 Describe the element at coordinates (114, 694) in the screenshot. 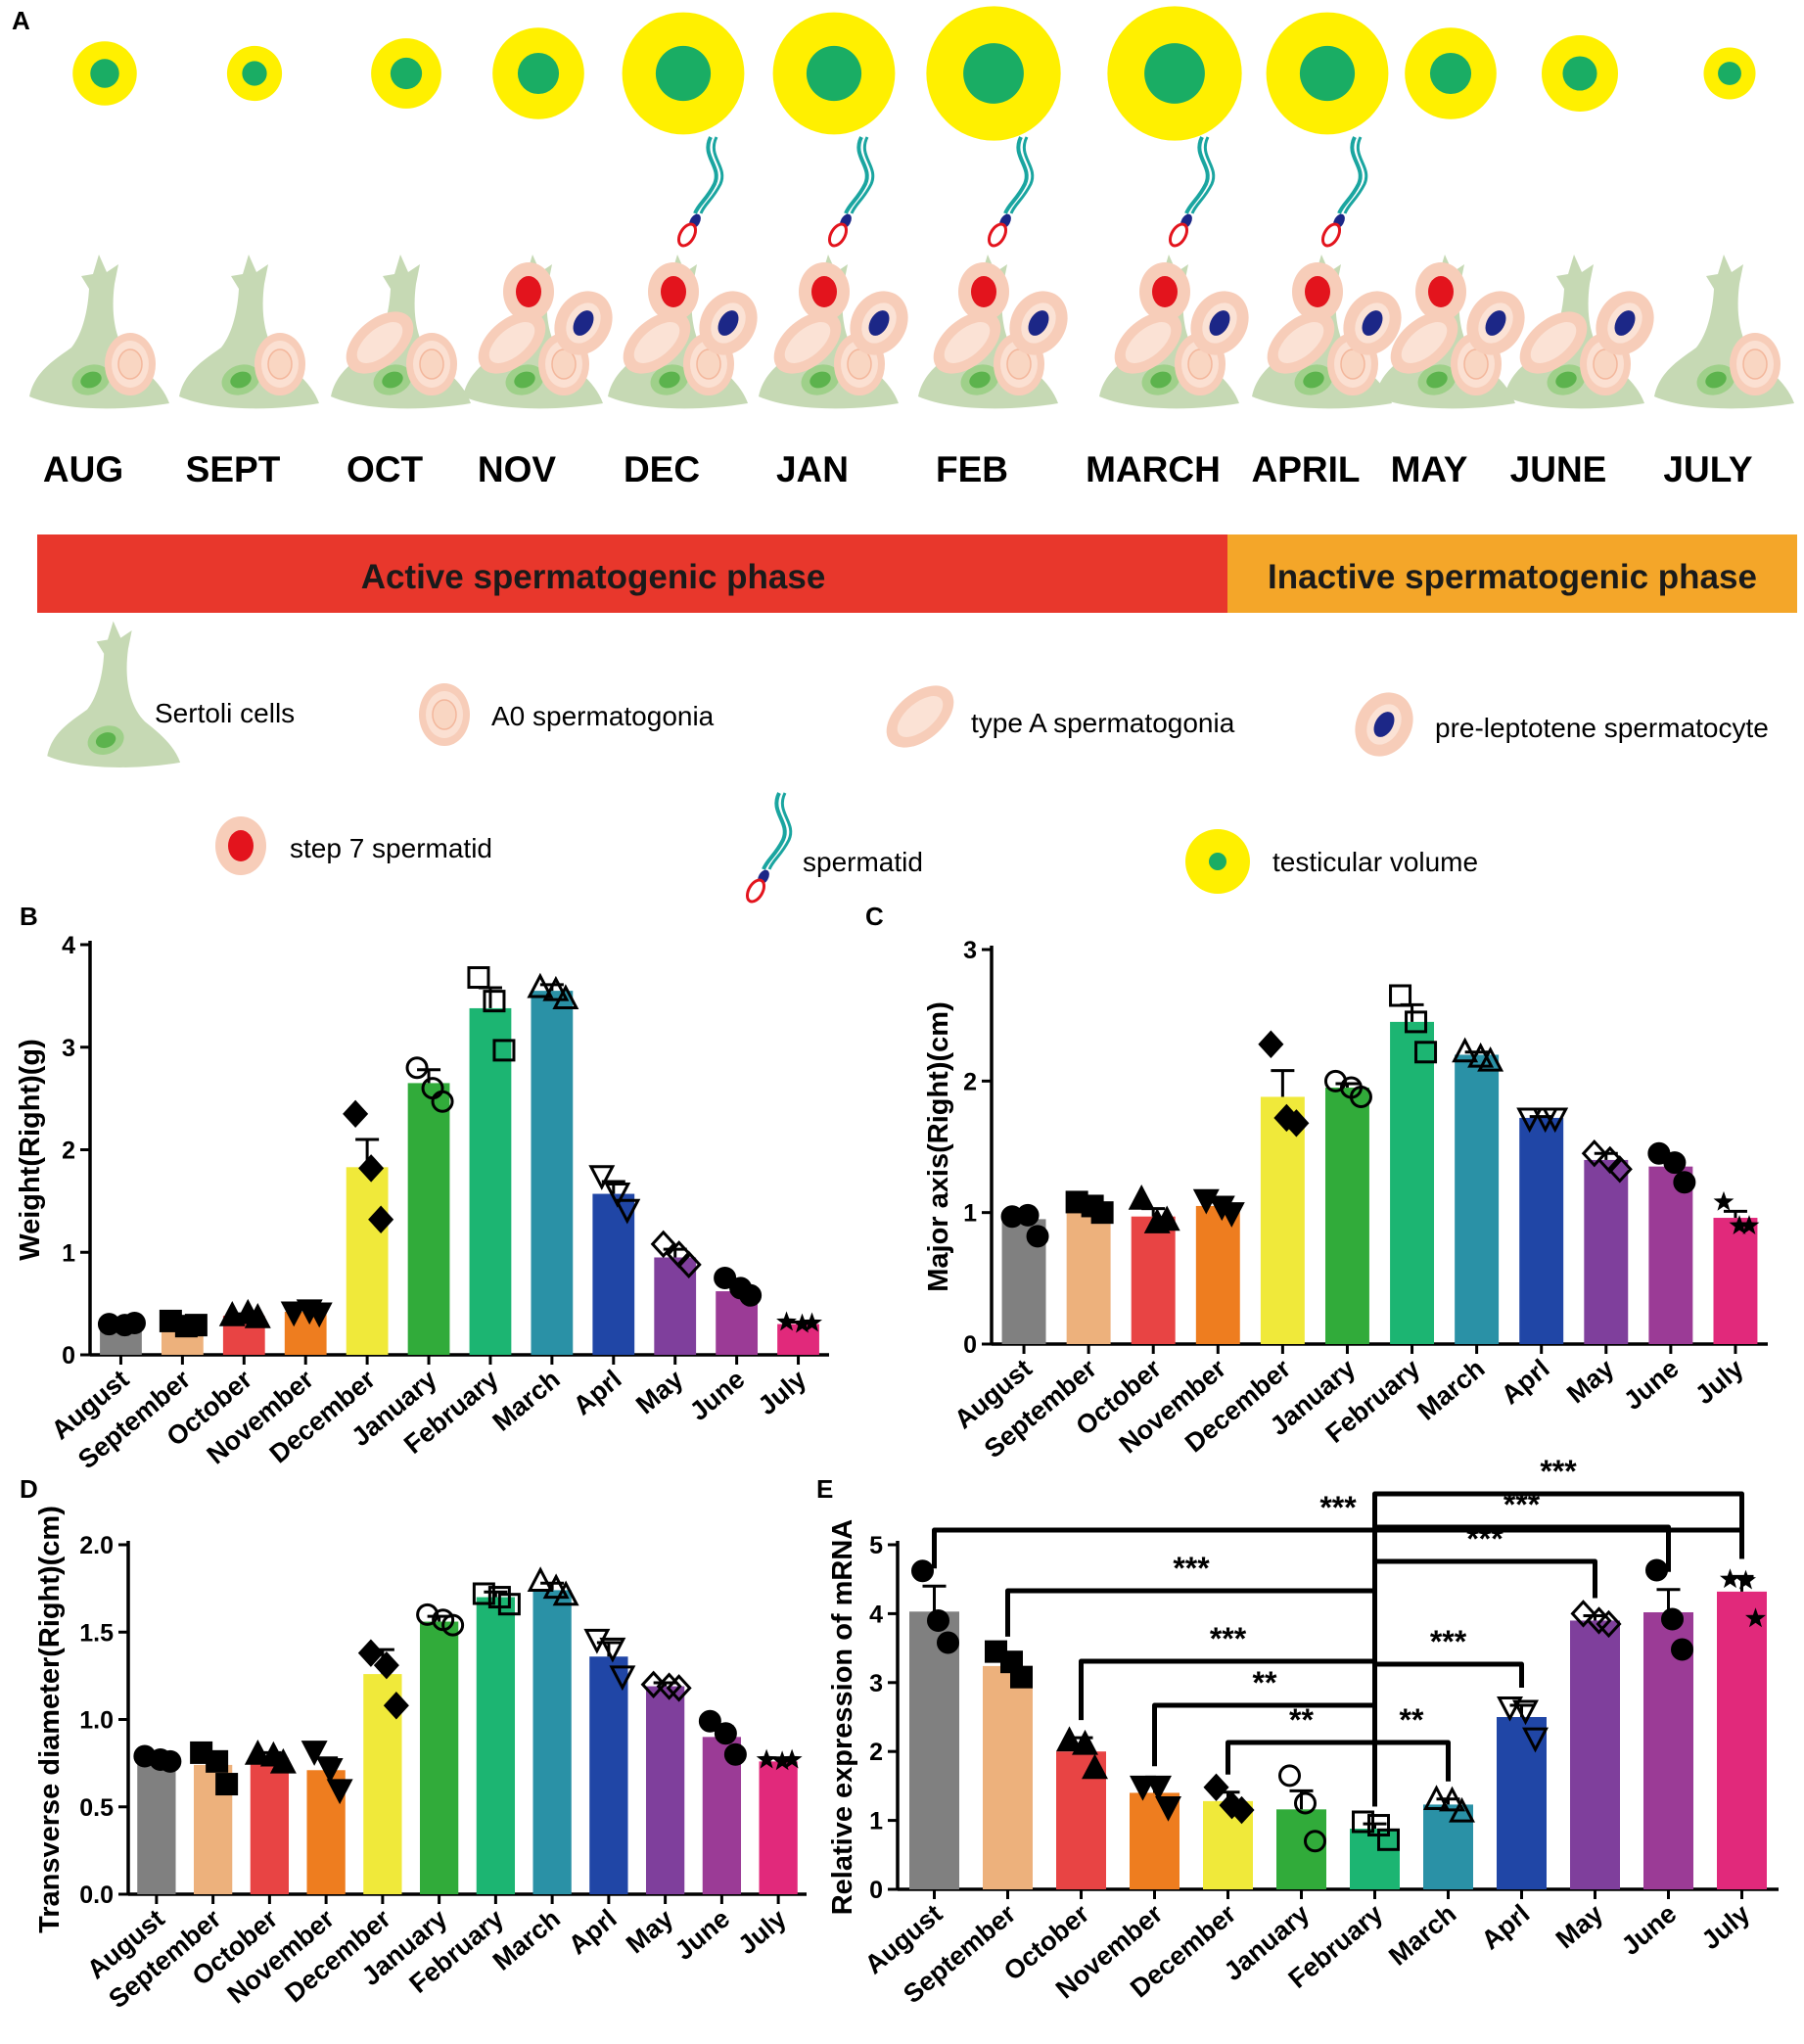

I see `legend-sertoli-icon` at that location.